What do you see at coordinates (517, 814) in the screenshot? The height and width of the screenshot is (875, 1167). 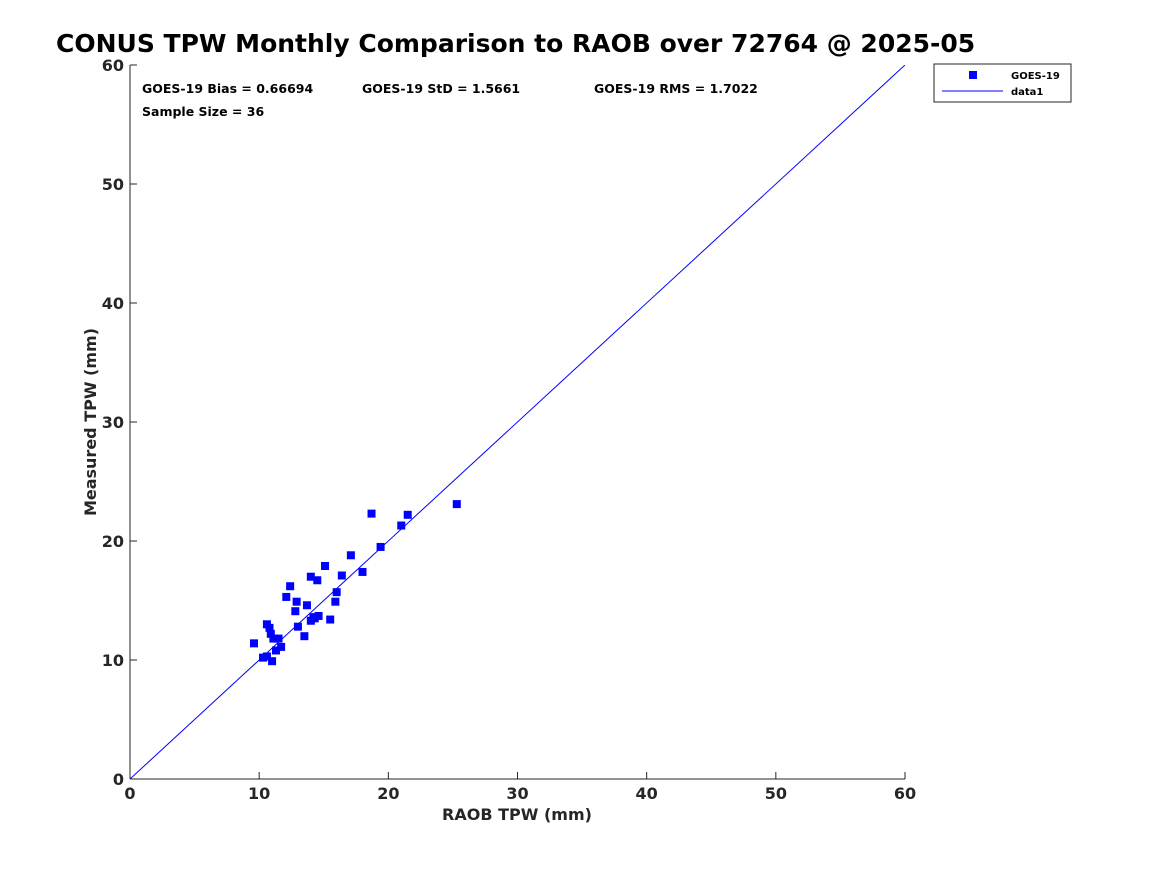 I see `x-axis-label: RAOB TPW (mm)` at bounding box center [517, 814].